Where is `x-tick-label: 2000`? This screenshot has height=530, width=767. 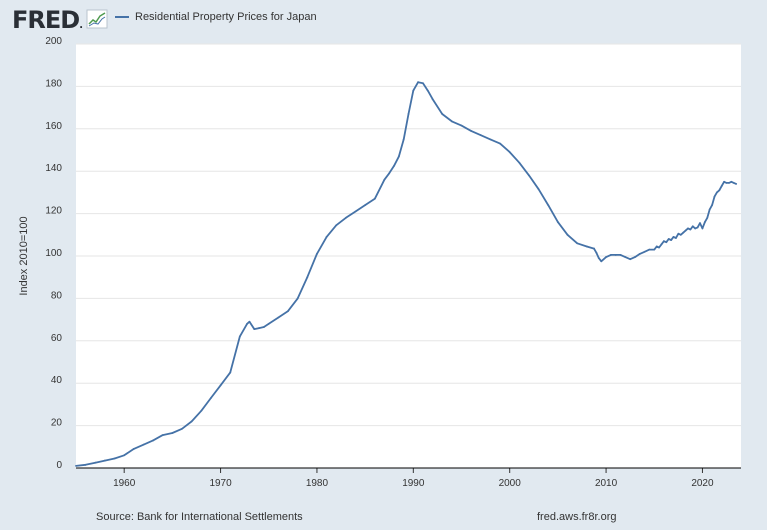 x-tick-label: 2000 is located at coordinates (510, 483).